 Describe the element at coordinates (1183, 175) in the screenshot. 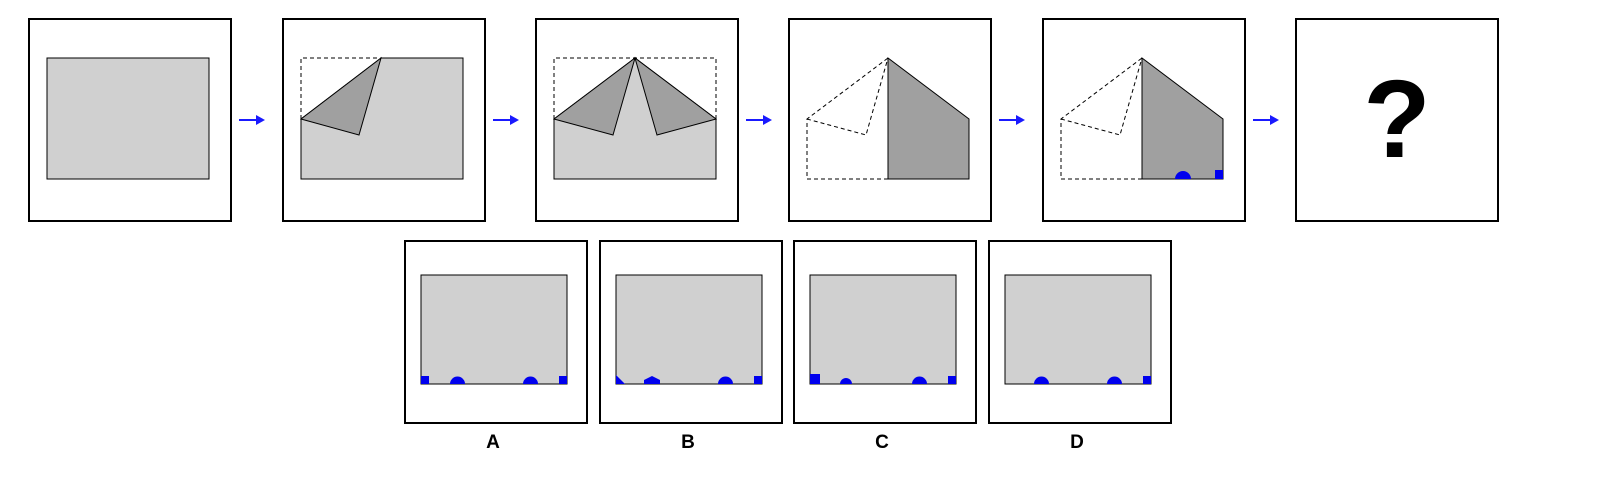

I see `semicircle-hole` at that location.